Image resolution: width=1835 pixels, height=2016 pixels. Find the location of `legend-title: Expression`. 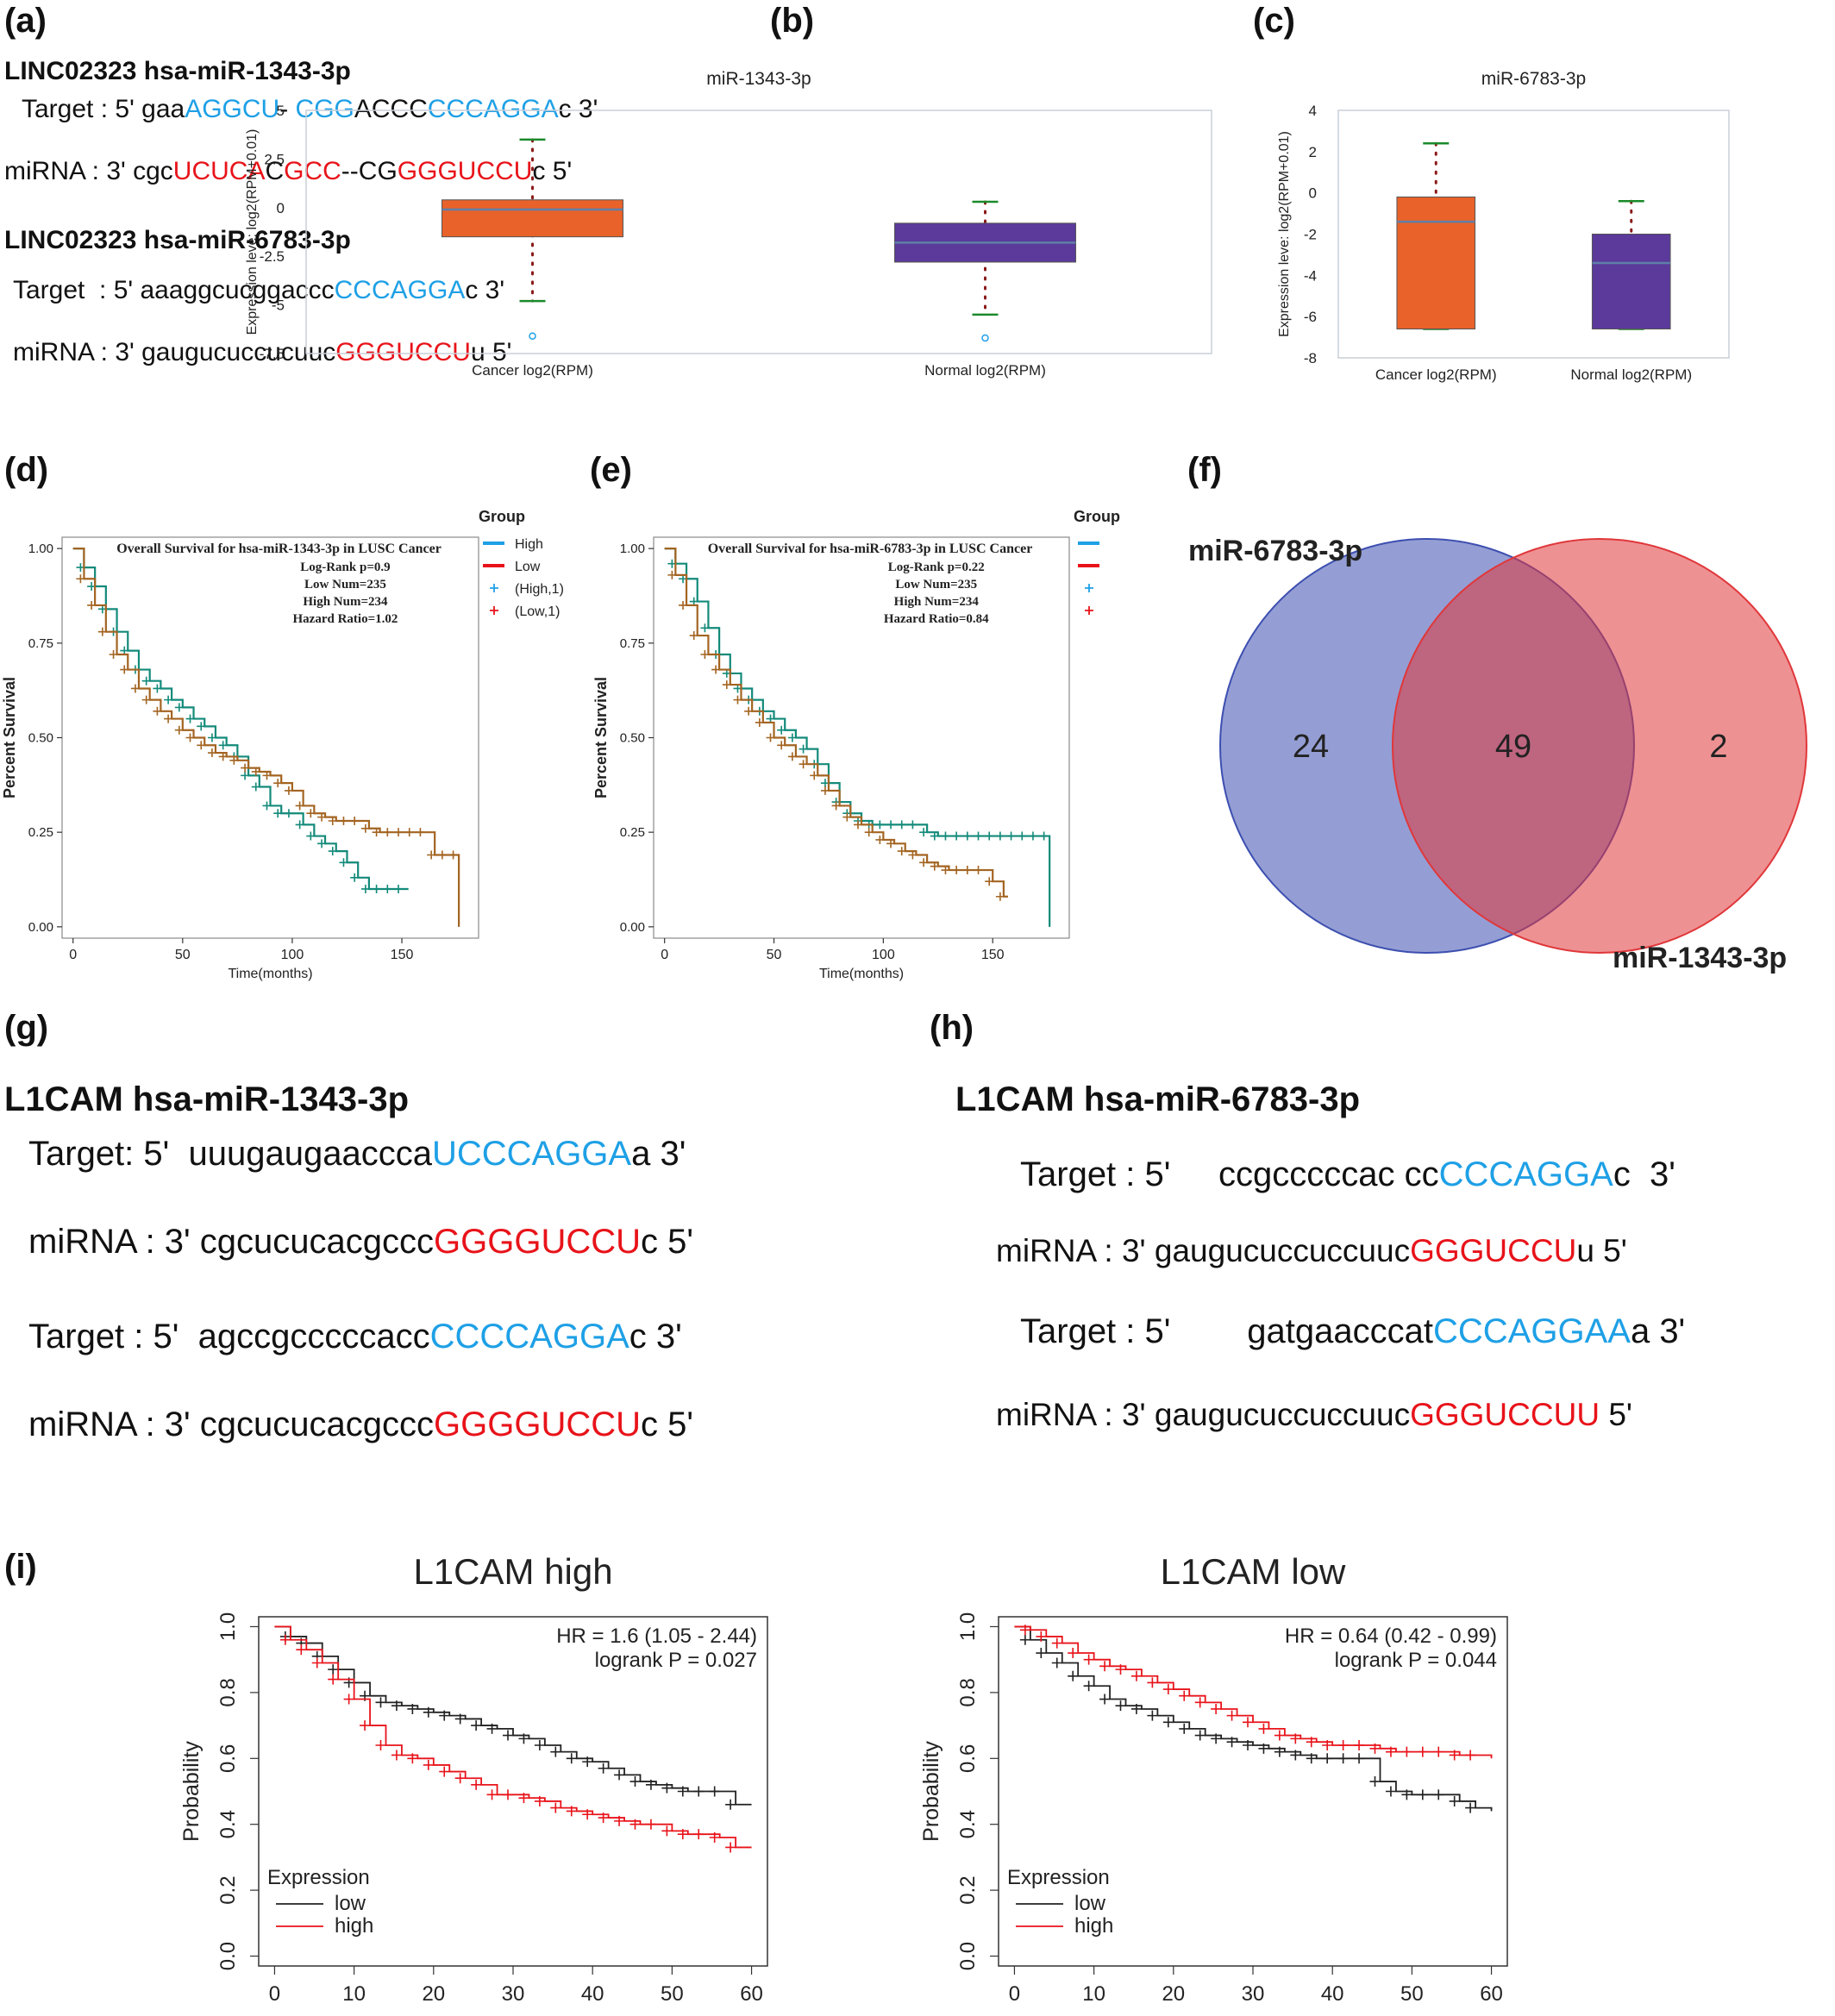

legend-title: Expression is located at coordinates (318, 1878).